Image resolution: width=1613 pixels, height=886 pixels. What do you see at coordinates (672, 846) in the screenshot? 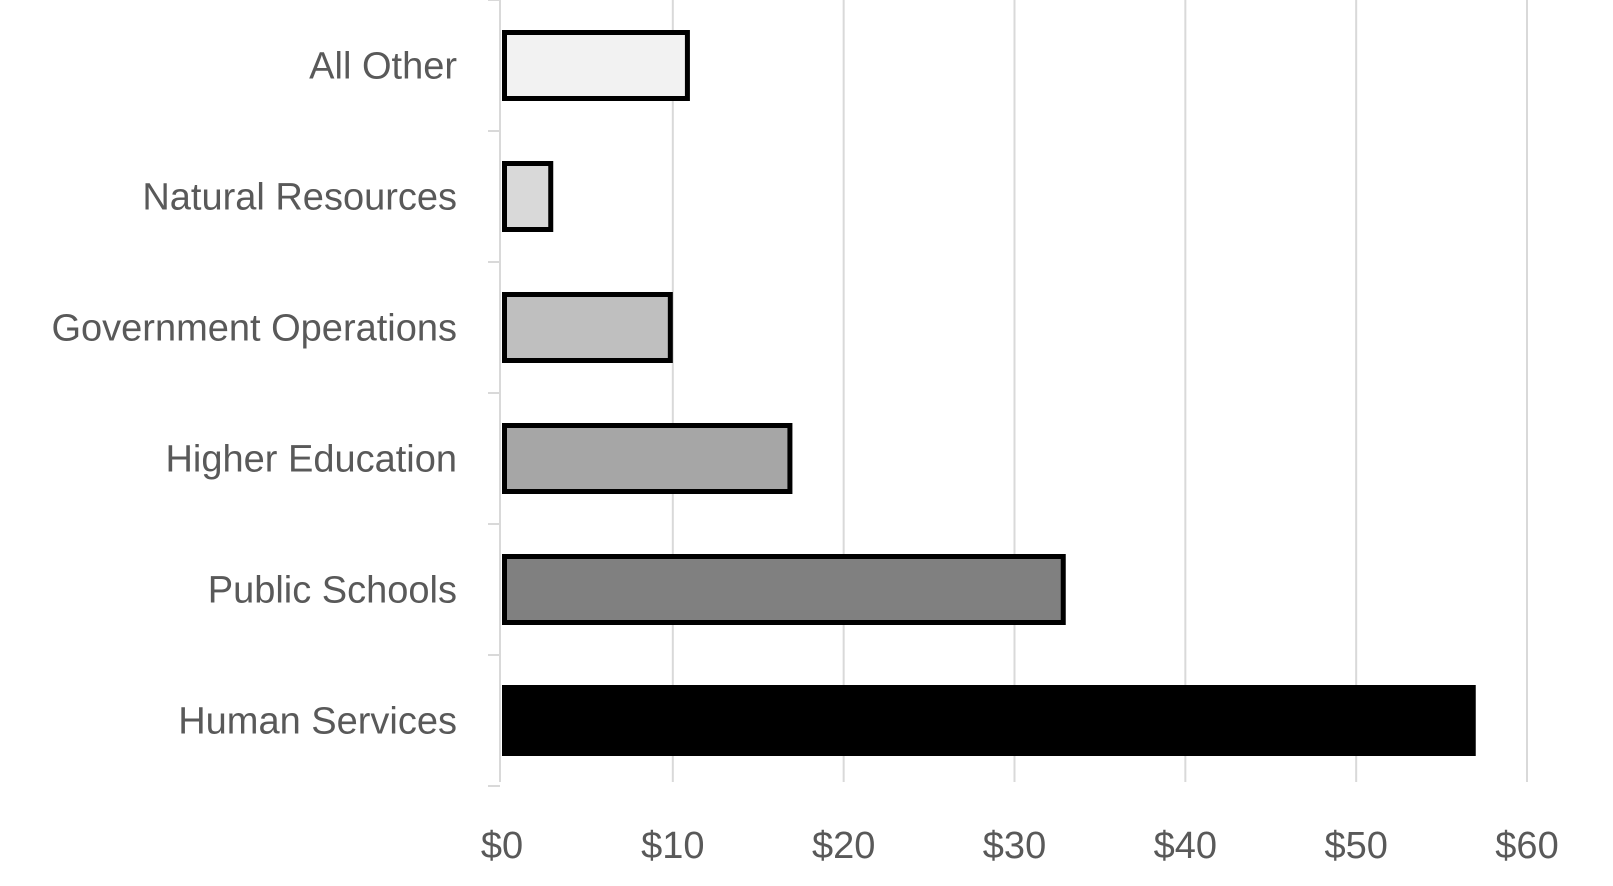
I see `x-tick-label: $10` at bounding box center [672, 846].